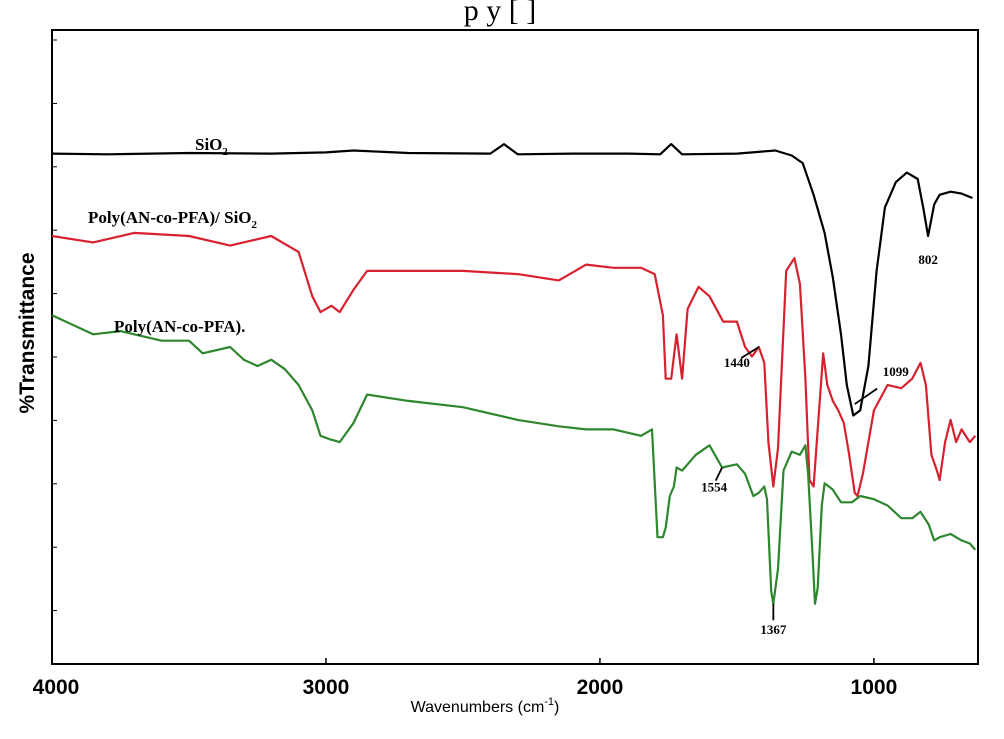 The width and height of the screenshot is (1004, 739). What do you see at coordinates (928, 259) in the screenshot?
I see `peak-label-802: 802` at bounding box center [928, 259].